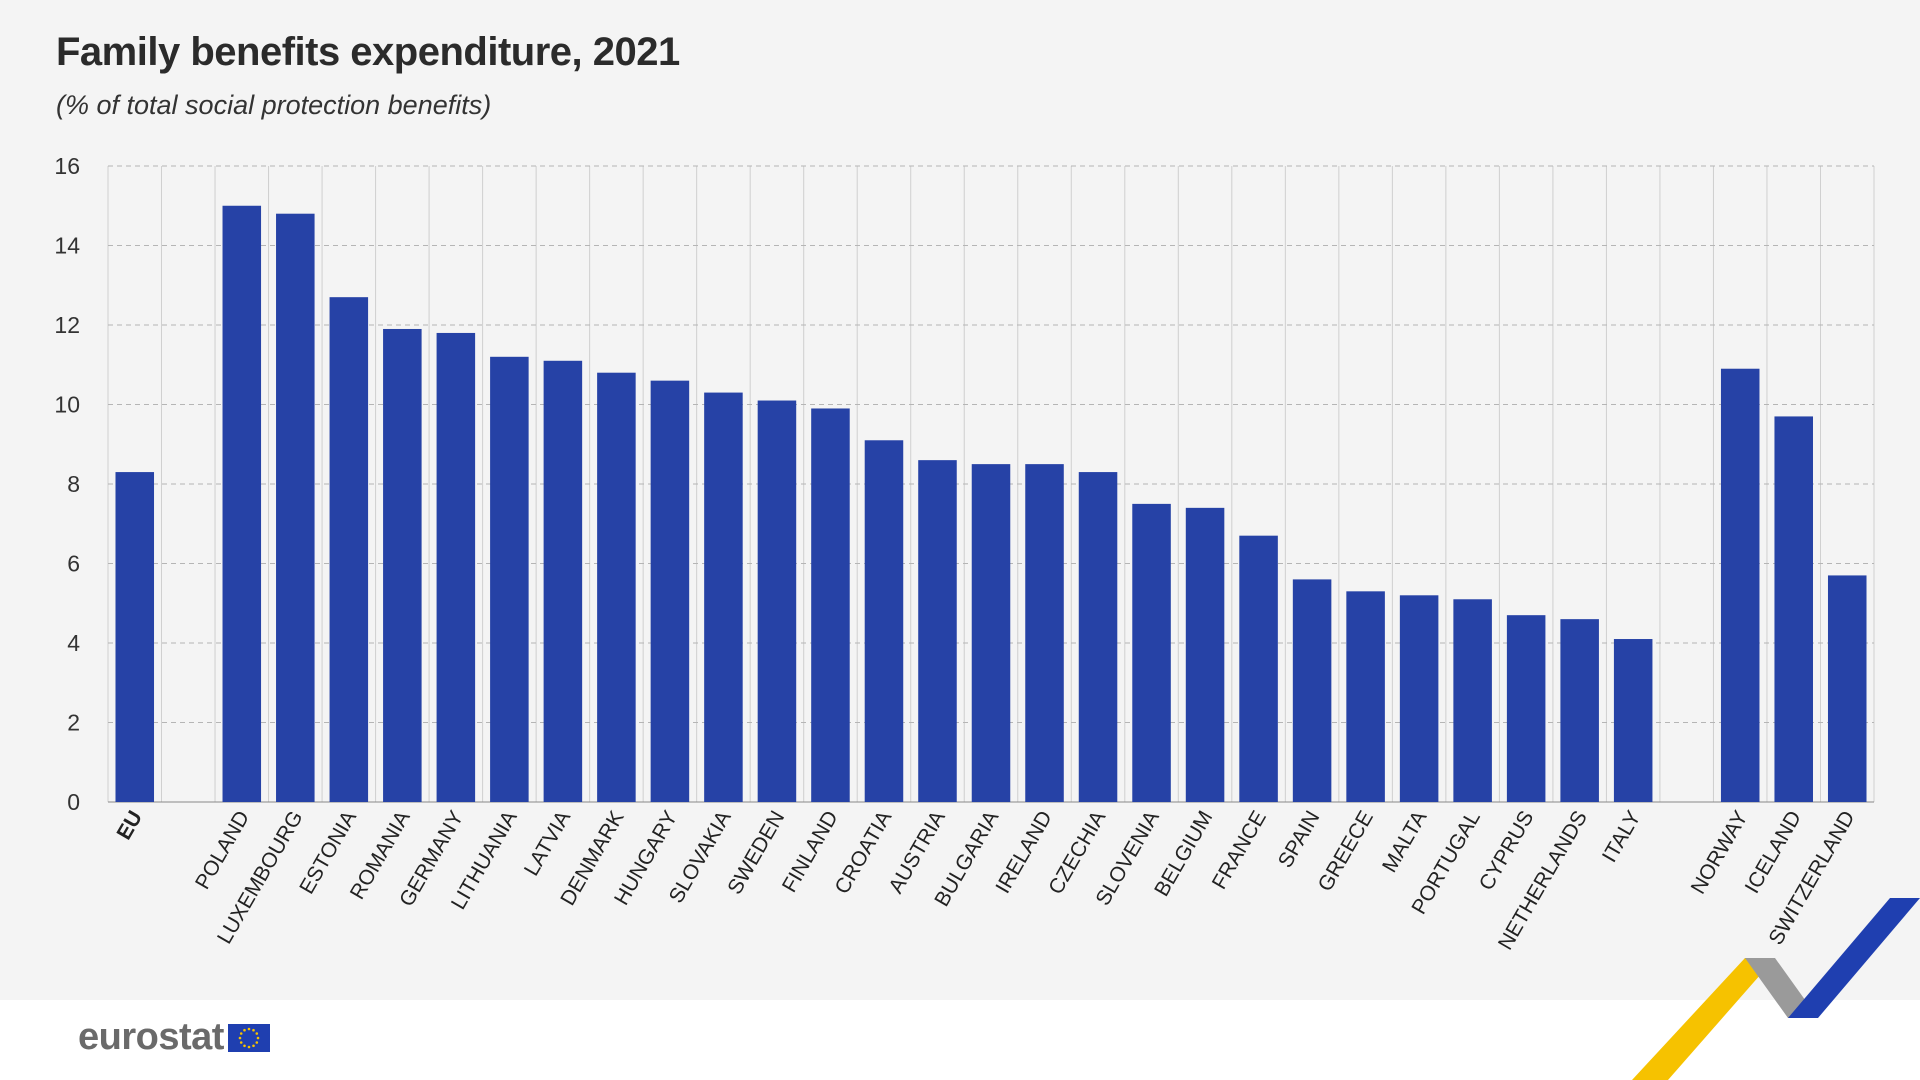 The height and width of the screenshot is (1080, 1920). I want to click on y-tick-label: 14, so click(67, 246).